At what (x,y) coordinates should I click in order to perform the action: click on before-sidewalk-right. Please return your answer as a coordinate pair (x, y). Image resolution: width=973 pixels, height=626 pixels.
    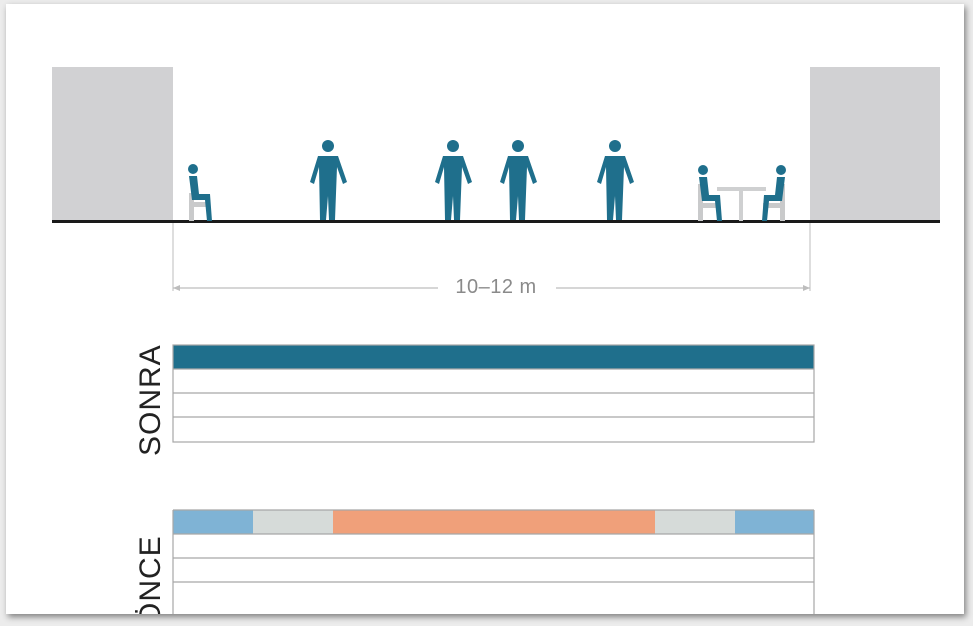
    Looking at the image, I should click on (774, 522).